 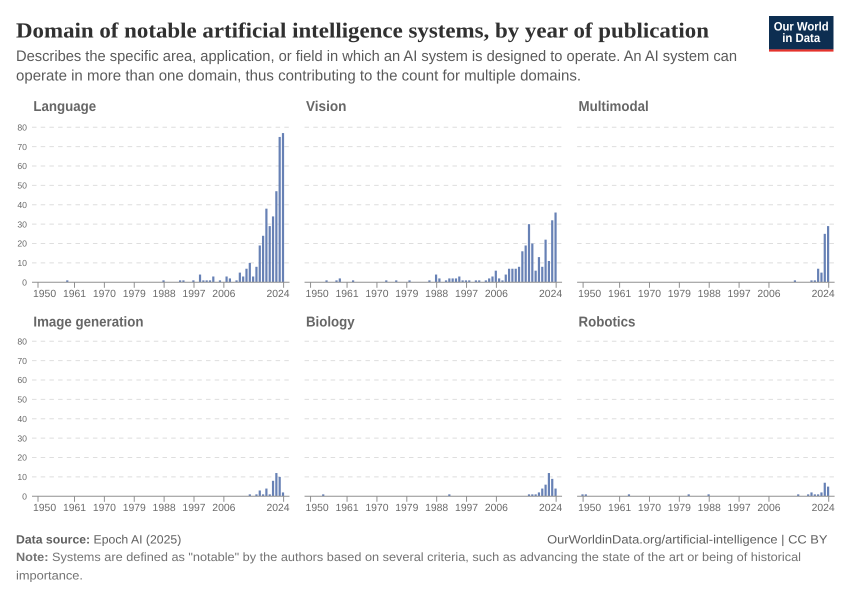 I want to click on svg-text: Vision, so click(x=326, y=107).